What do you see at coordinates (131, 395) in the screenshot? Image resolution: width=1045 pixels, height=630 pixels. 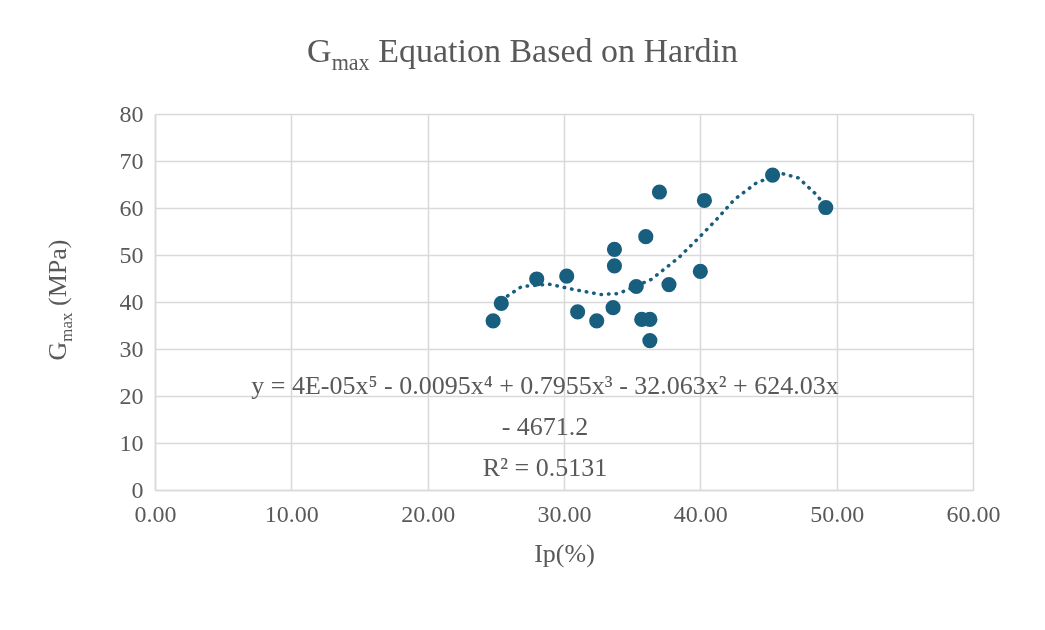 I see `y-tick-label: 20` at bounding box center [131, 395].